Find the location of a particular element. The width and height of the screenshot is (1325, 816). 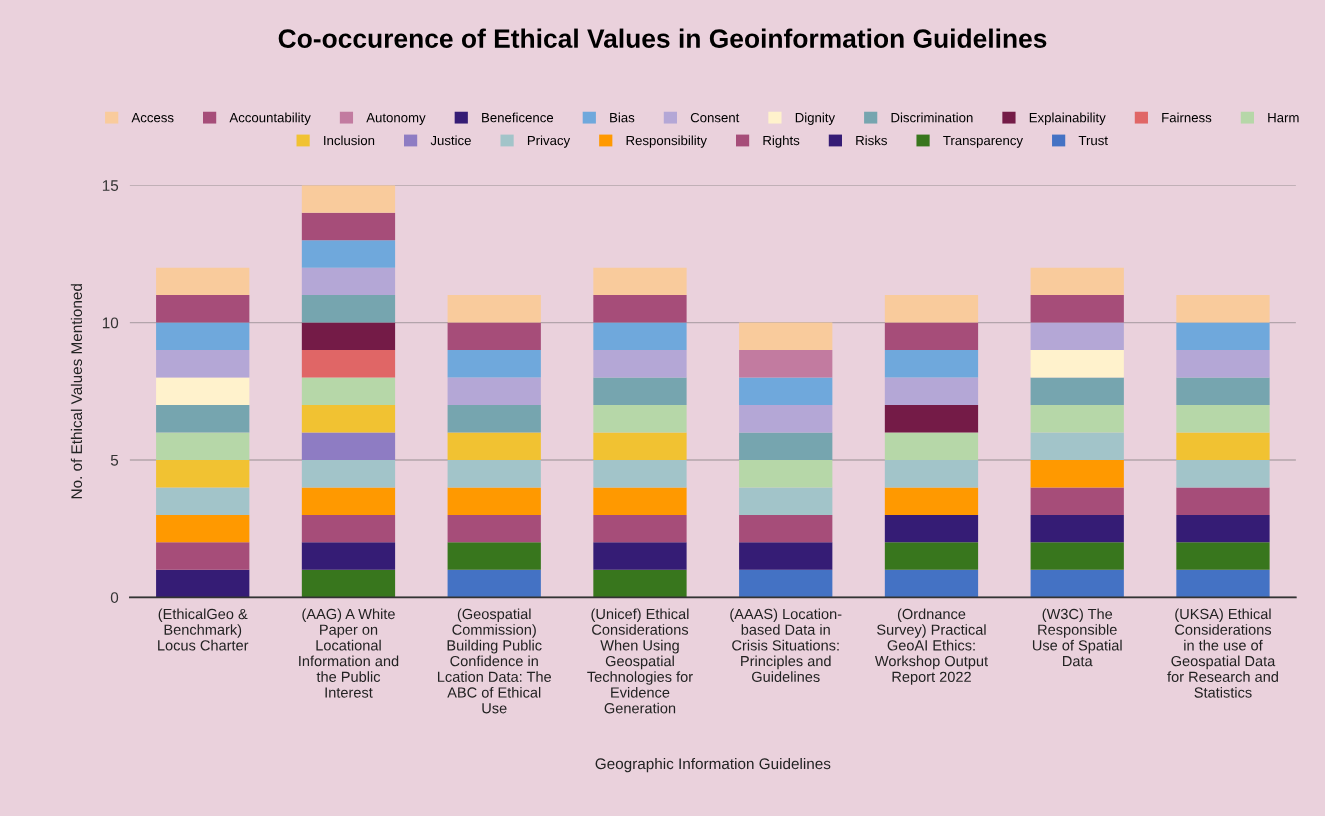

legend-label: Harm is located at coordinates (1283, 118).